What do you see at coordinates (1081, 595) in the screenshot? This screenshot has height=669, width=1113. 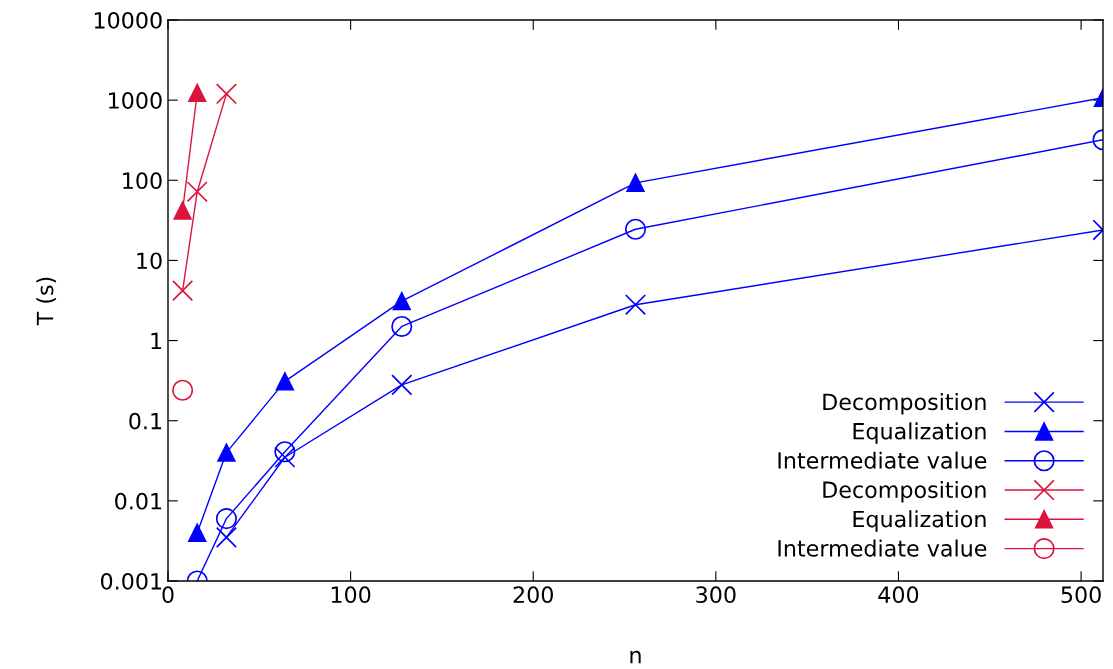 I see `x-tick-label: 500` at bounding box center [1081, 595].